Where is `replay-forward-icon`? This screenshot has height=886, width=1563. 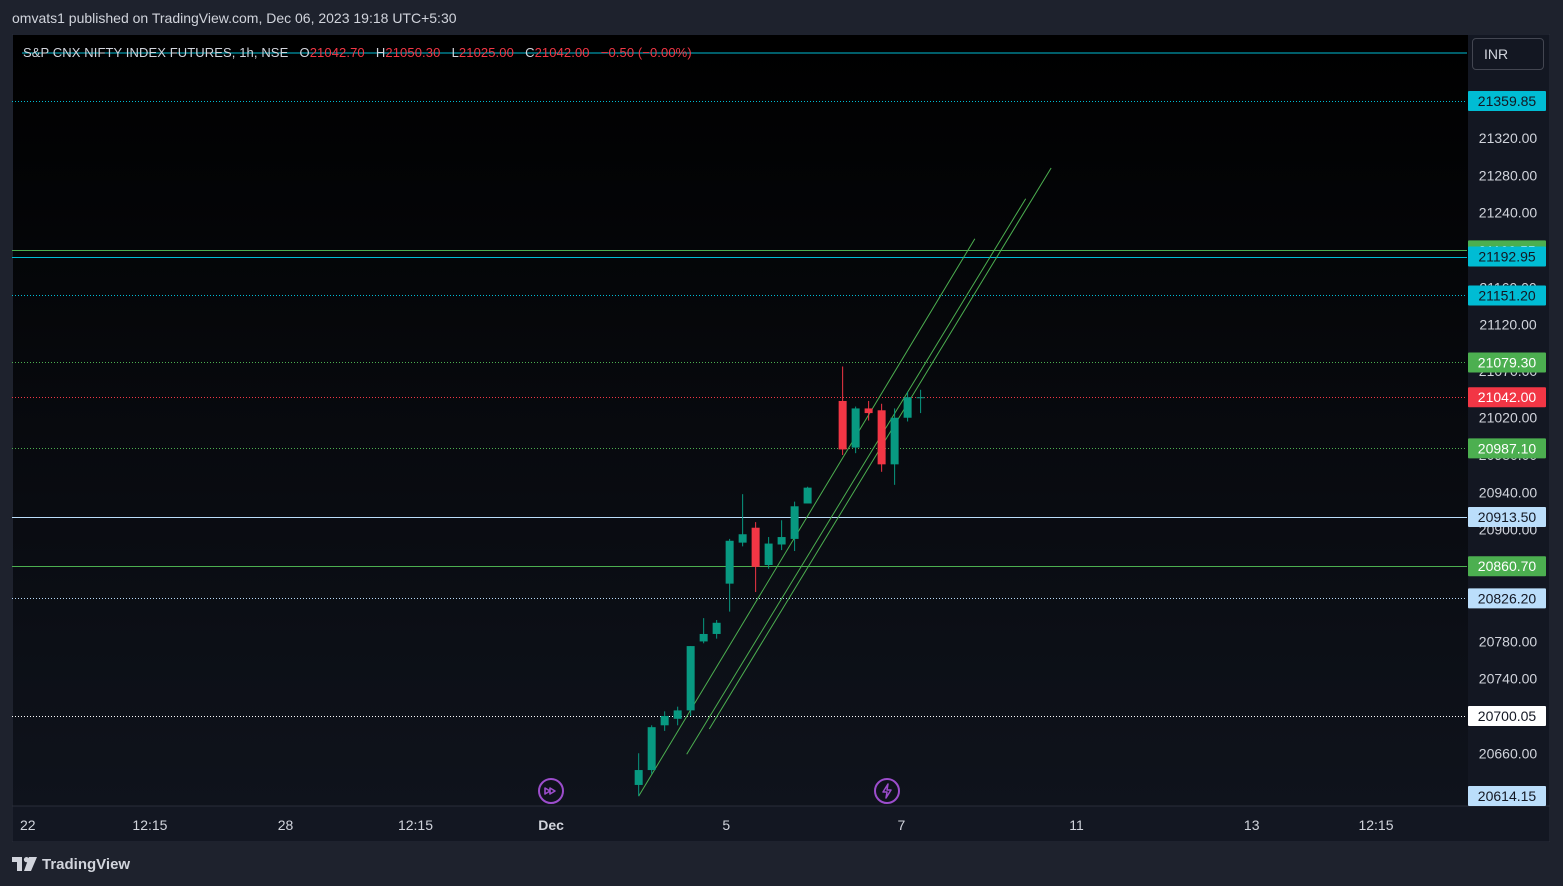
replay-forward-icon is located at coordinates (551, 791).